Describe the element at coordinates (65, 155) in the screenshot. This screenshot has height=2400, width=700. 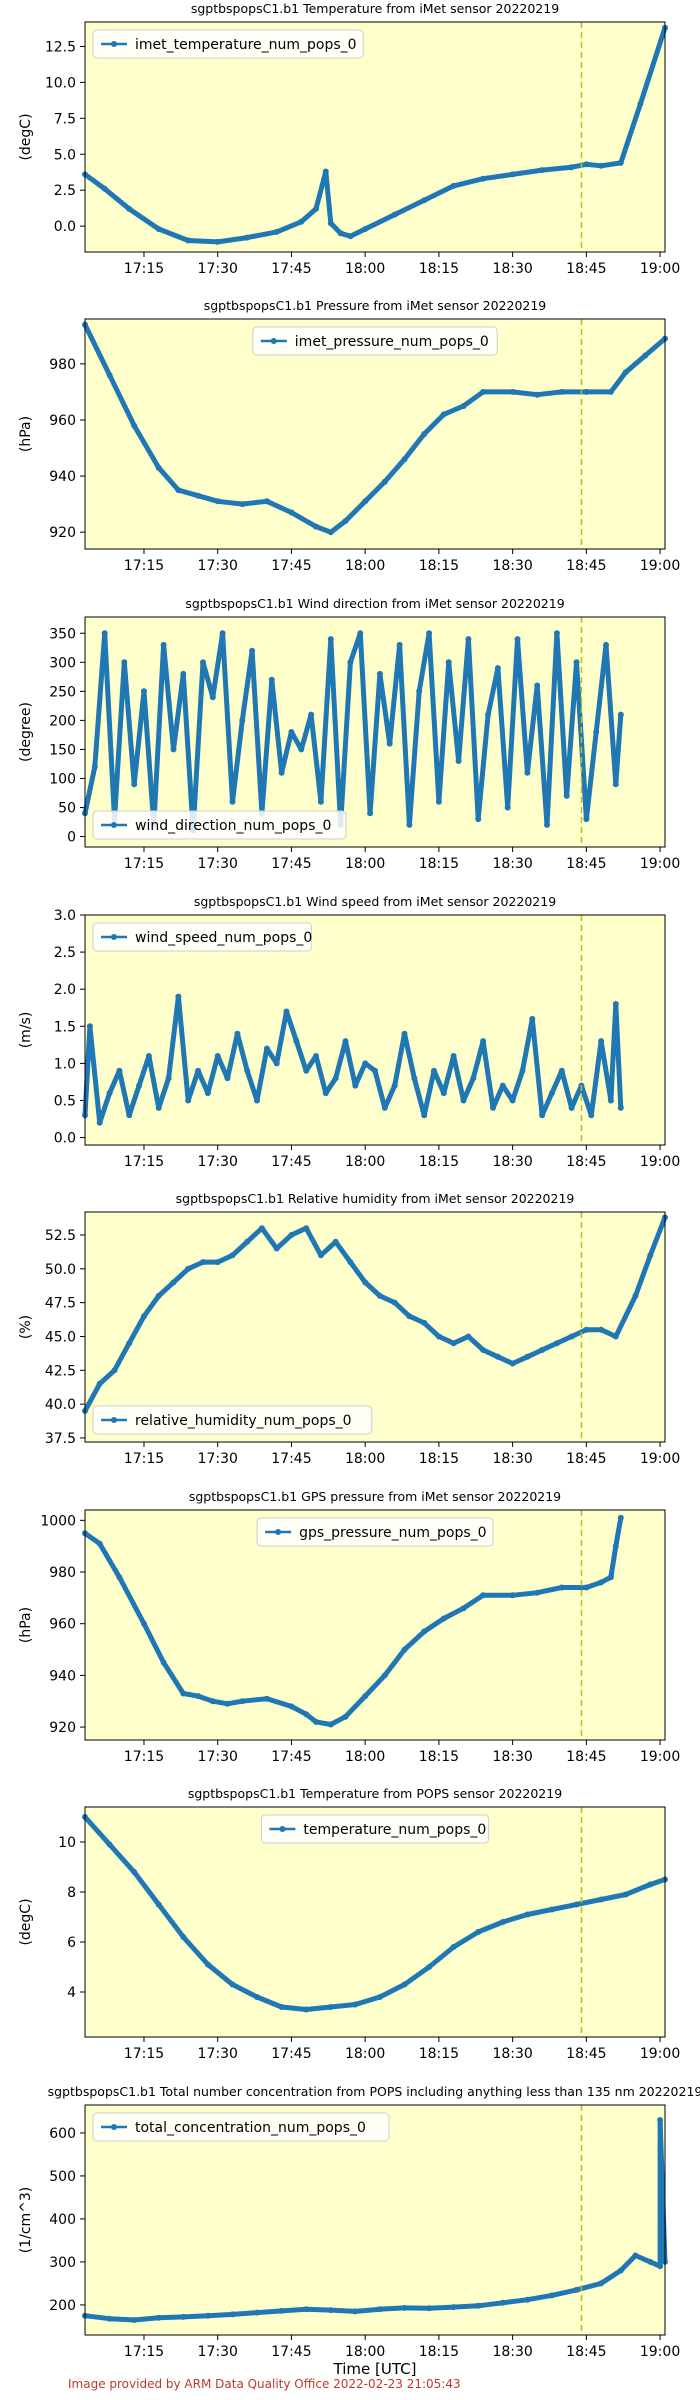
I see `y-tick-label: 5.0` at that location.